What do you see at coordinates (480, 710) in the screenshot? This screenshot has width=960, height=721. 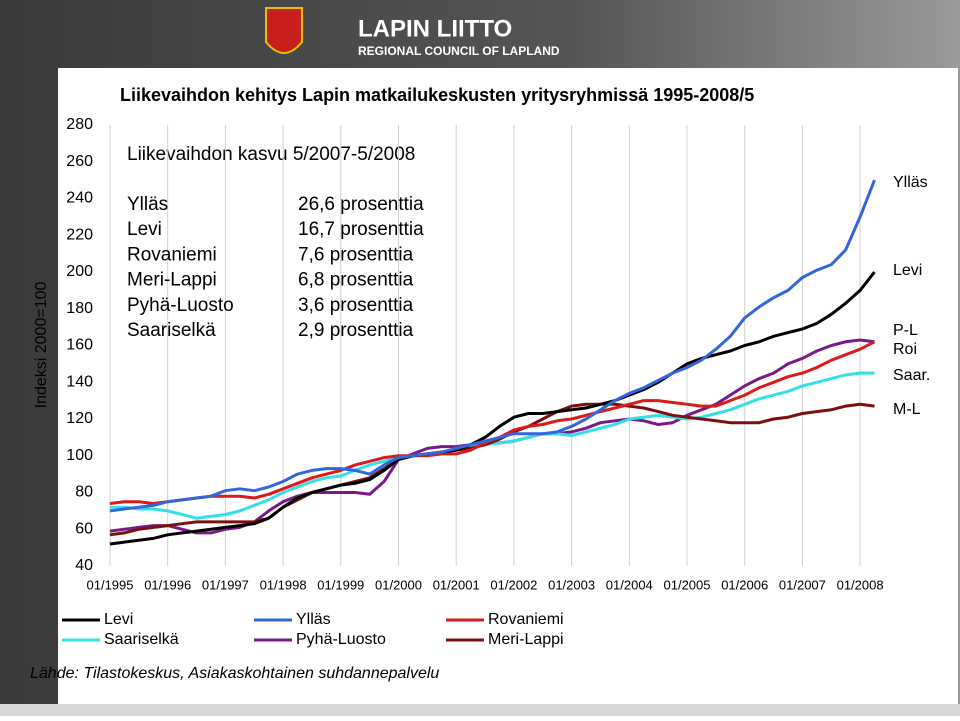 I see `footer-band` at bounding box center [480, 710].